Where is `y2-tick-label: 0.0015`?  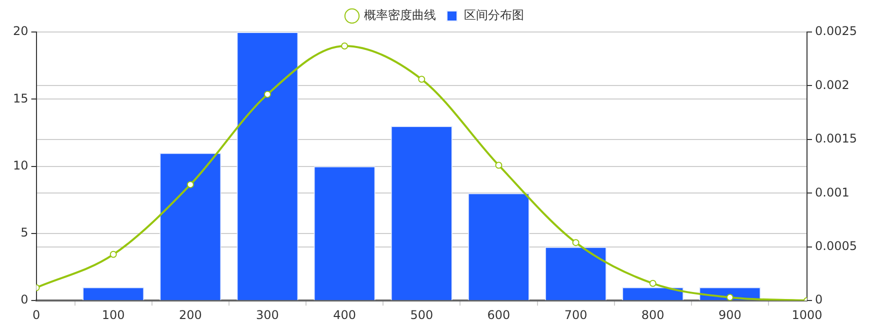
y2-tick-label: 0.0015 is located at coordinates (836, 139).